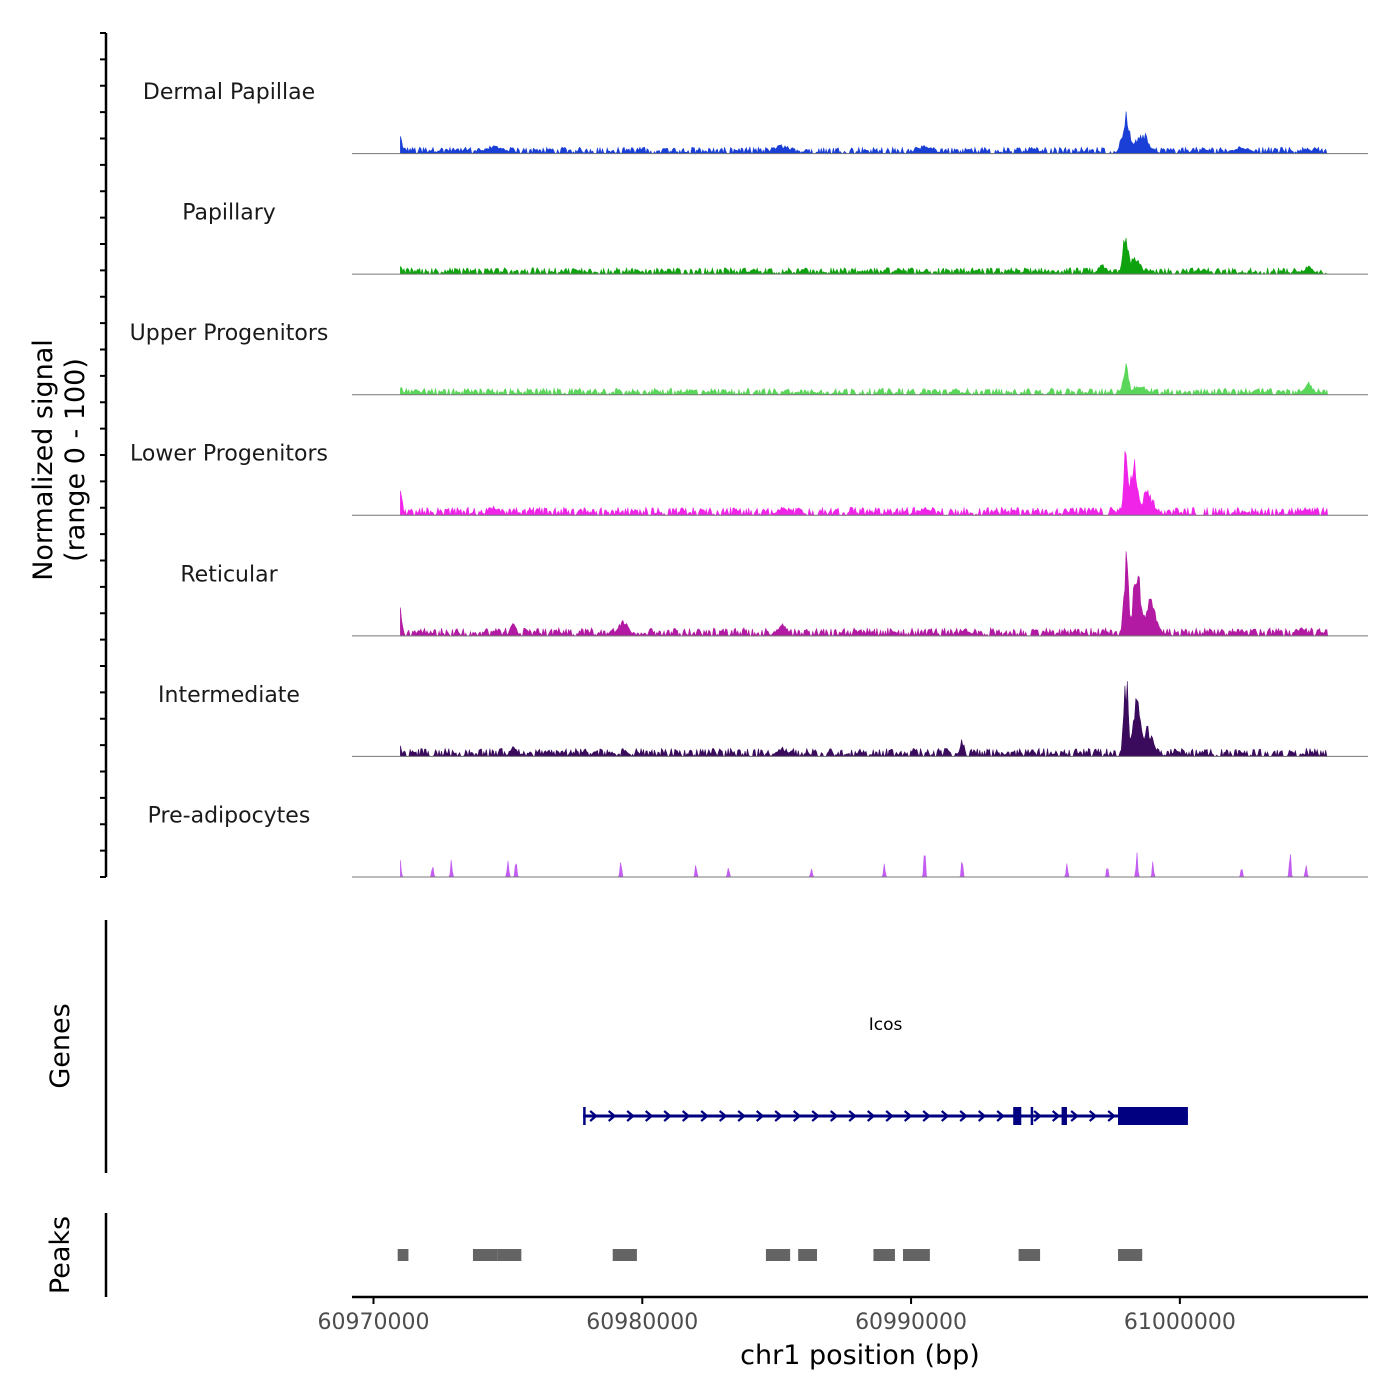  What do you see at coordinates (229, 815) in the screenshot?
I see `track-label: Pre-adipocytes` at bounding box center [229, 815].